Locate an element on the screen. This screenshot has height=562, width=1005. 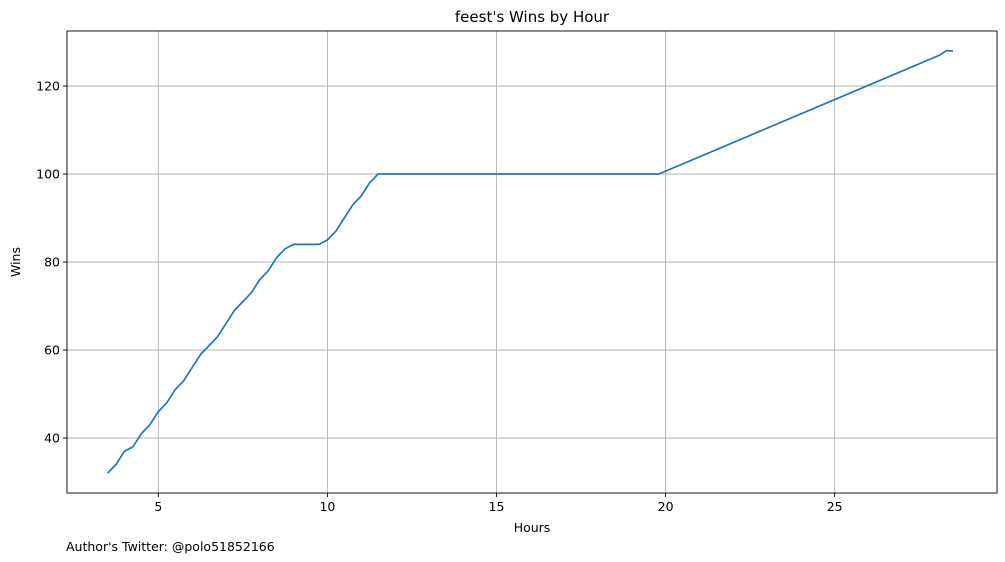
x-tick-label: 5 is located at coordinates (158, 506).